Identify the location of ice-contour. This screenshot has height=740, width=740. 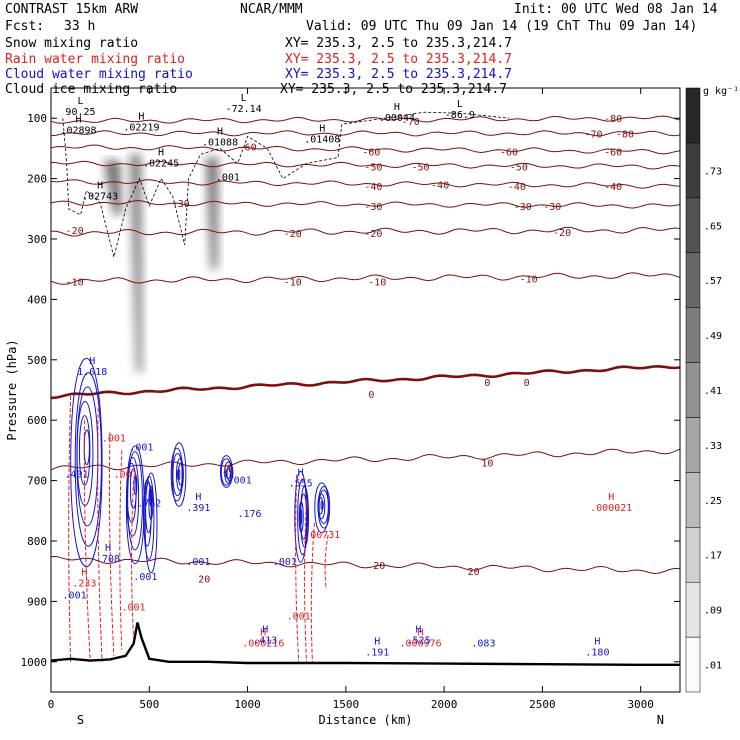
(286, 184).